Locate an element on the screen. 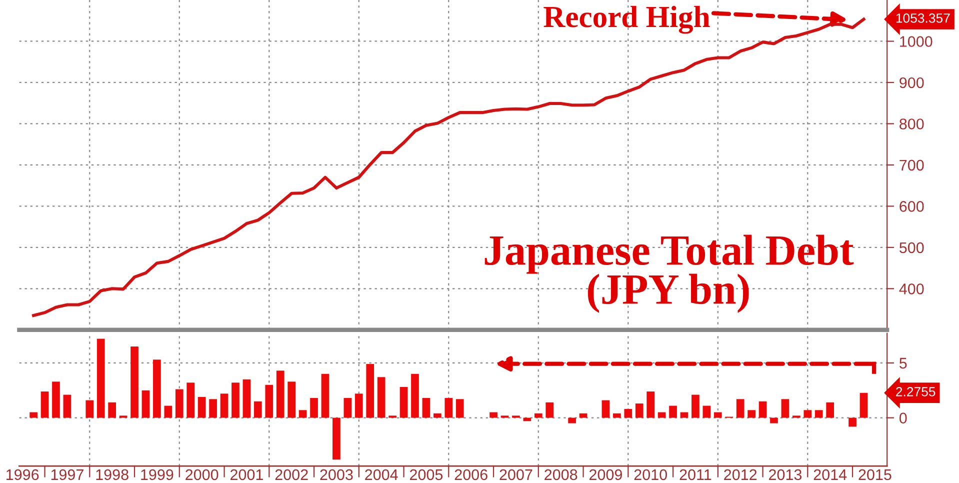 The height and width of the screenshot is (483, 959). x-tick-label: 1996 is located at coordinates (22, 474).